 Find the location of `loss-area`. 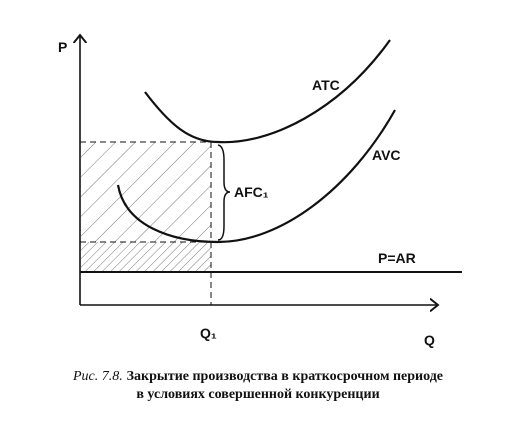

loss-area is located at coordinates (146, 257).